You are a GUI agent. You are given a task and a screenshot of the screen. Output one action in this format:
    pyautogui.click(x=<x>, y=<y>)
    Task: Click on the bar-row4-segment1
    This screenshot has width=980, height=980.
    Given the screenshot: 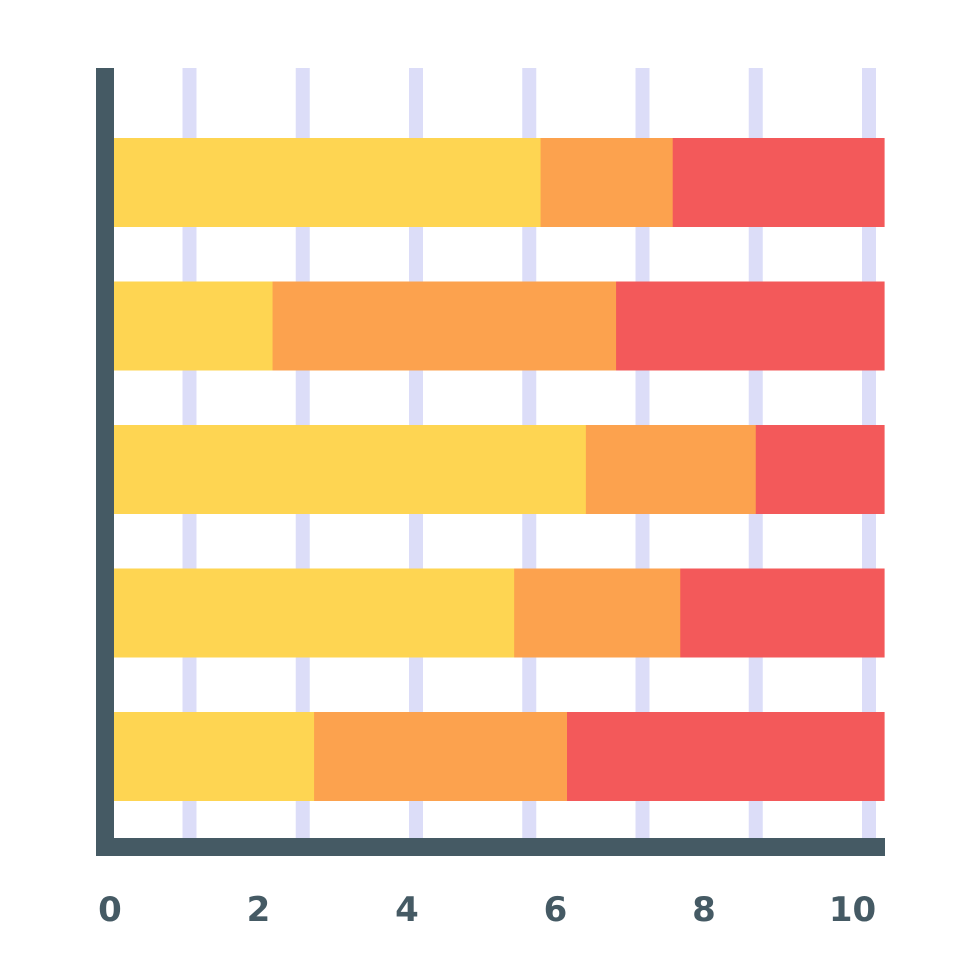 What is the action you would take?
    pyautogui.click(x=314, y=613)
    